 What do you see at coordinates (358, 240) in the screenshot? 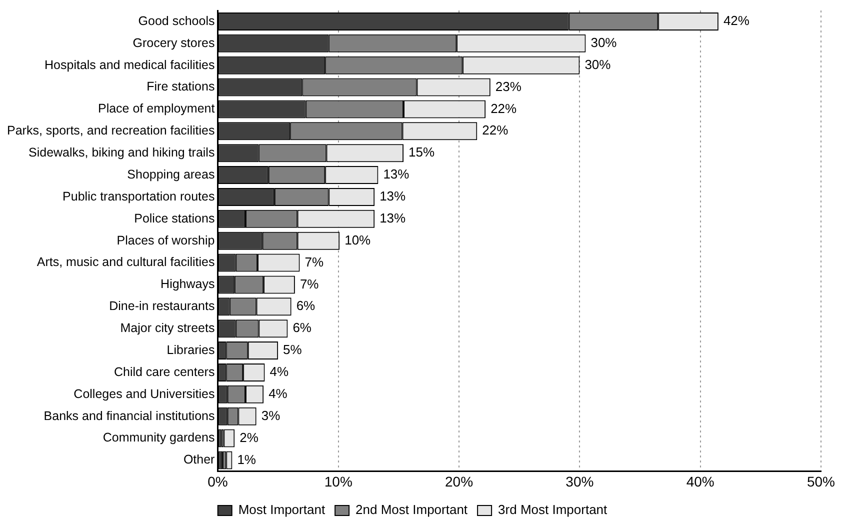
I see `total-label: 10%` at bounding box center [358, 240].